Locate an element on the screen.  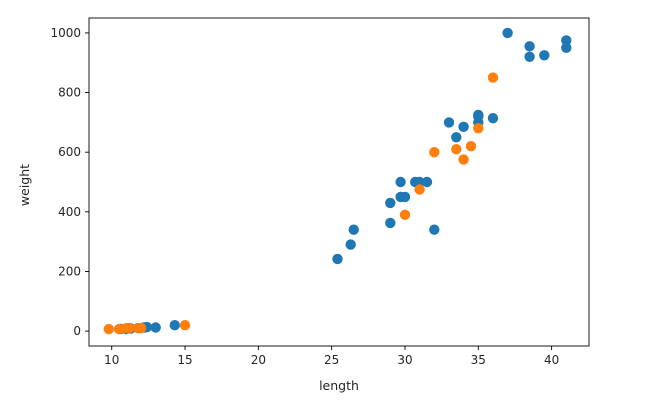
y-tick-label: 400 is located at coordinates (69, 212).